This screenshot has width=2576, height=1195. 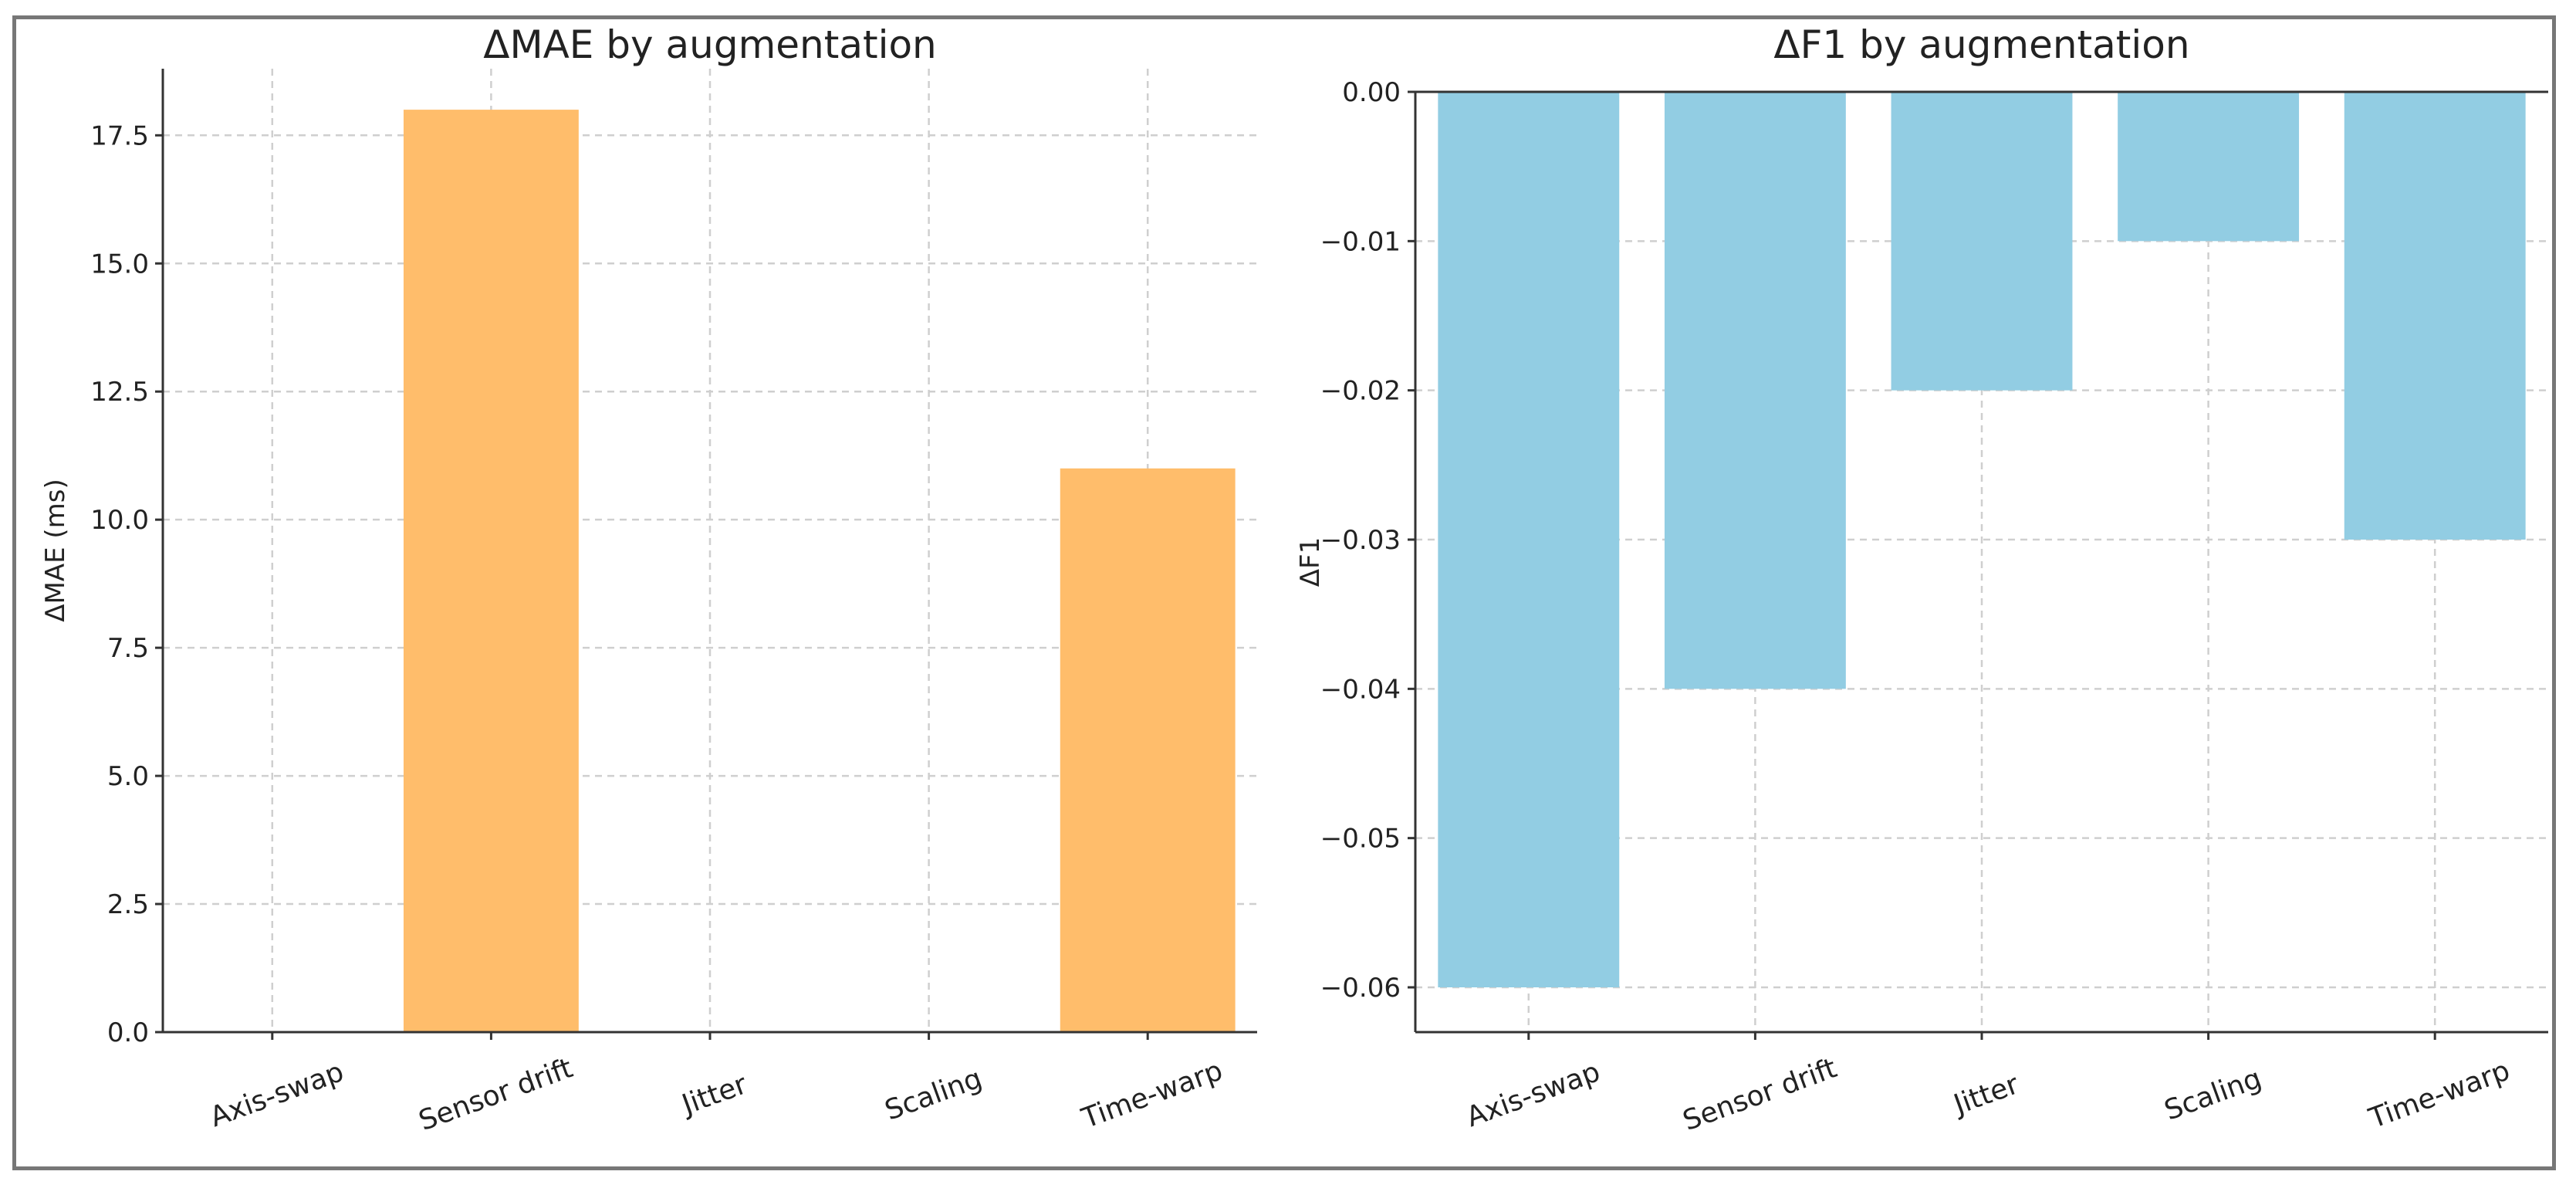 I want to click on f1-xtick-label: Time-warp, so click(x=2439, y=1095).